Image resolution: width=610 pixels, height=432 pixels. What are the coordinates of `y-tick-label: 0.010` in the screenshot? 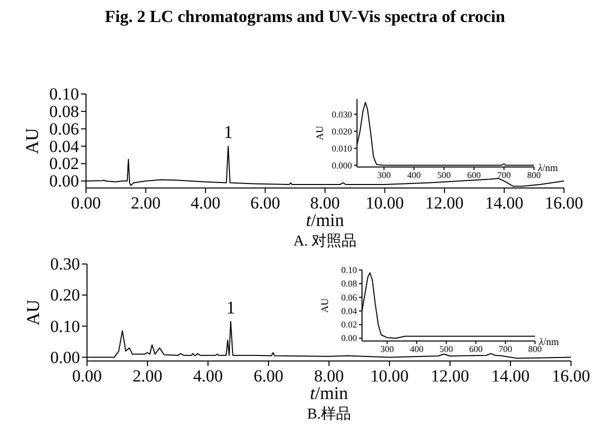 It's located at (342, 148).